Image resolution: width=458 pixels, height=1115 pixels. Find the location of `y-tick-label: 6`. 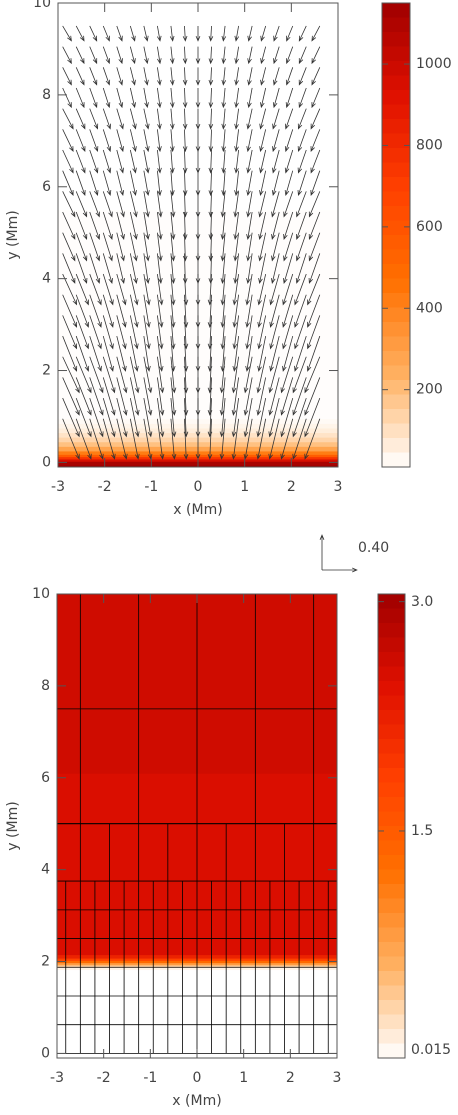

y-tick-label: 6 is located at coordinates (46, 187).